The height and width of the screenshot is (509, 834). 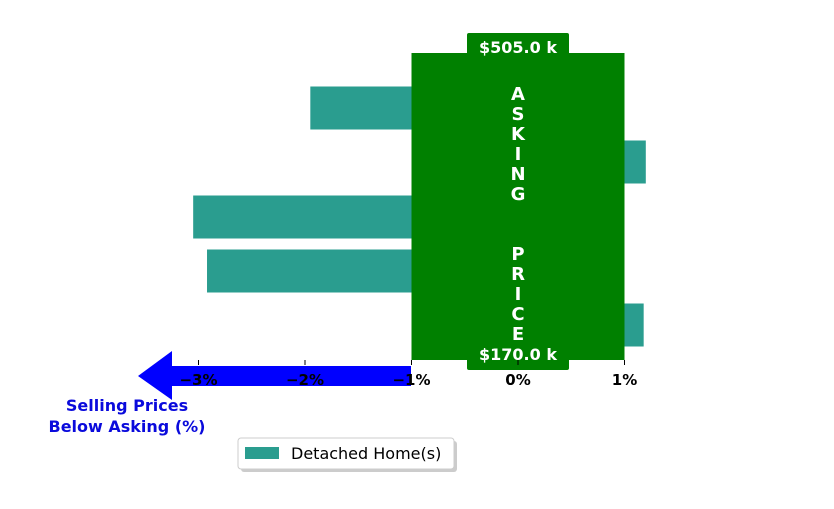 I want to click on legend-swatch, so click(x=262, y=453).